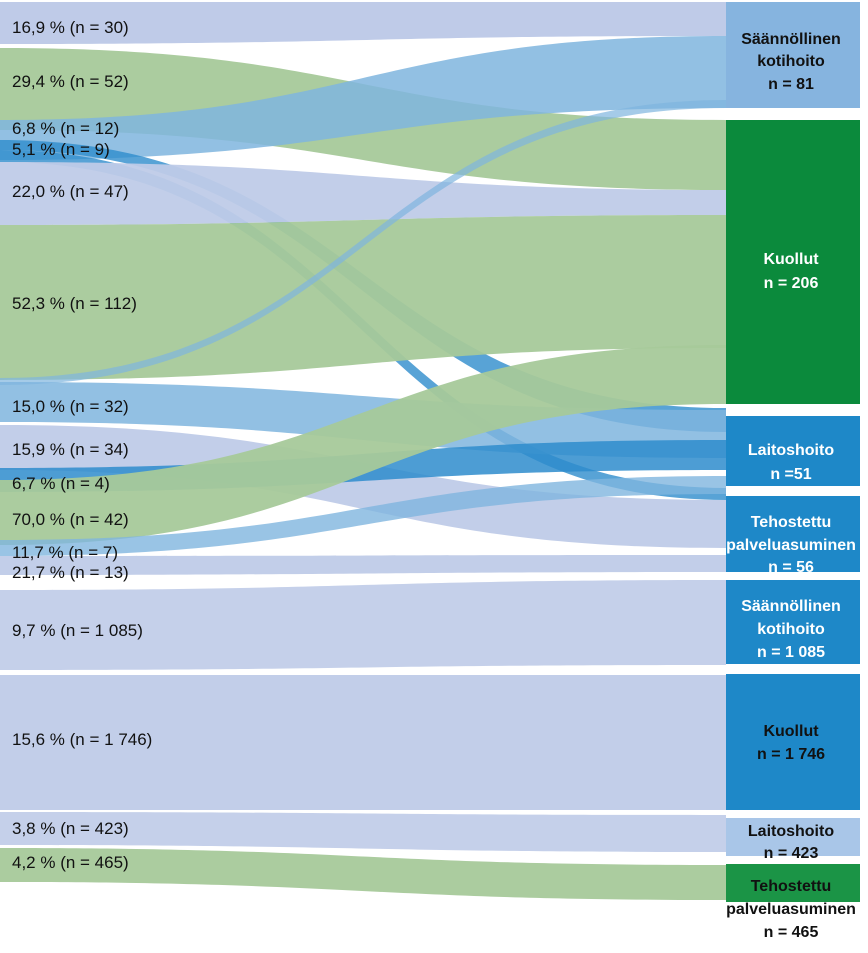 The width and height of the screenshot is (868, 953). I want to click on flow-label-7: 15,0 % (n = 32), so click(70, 406).